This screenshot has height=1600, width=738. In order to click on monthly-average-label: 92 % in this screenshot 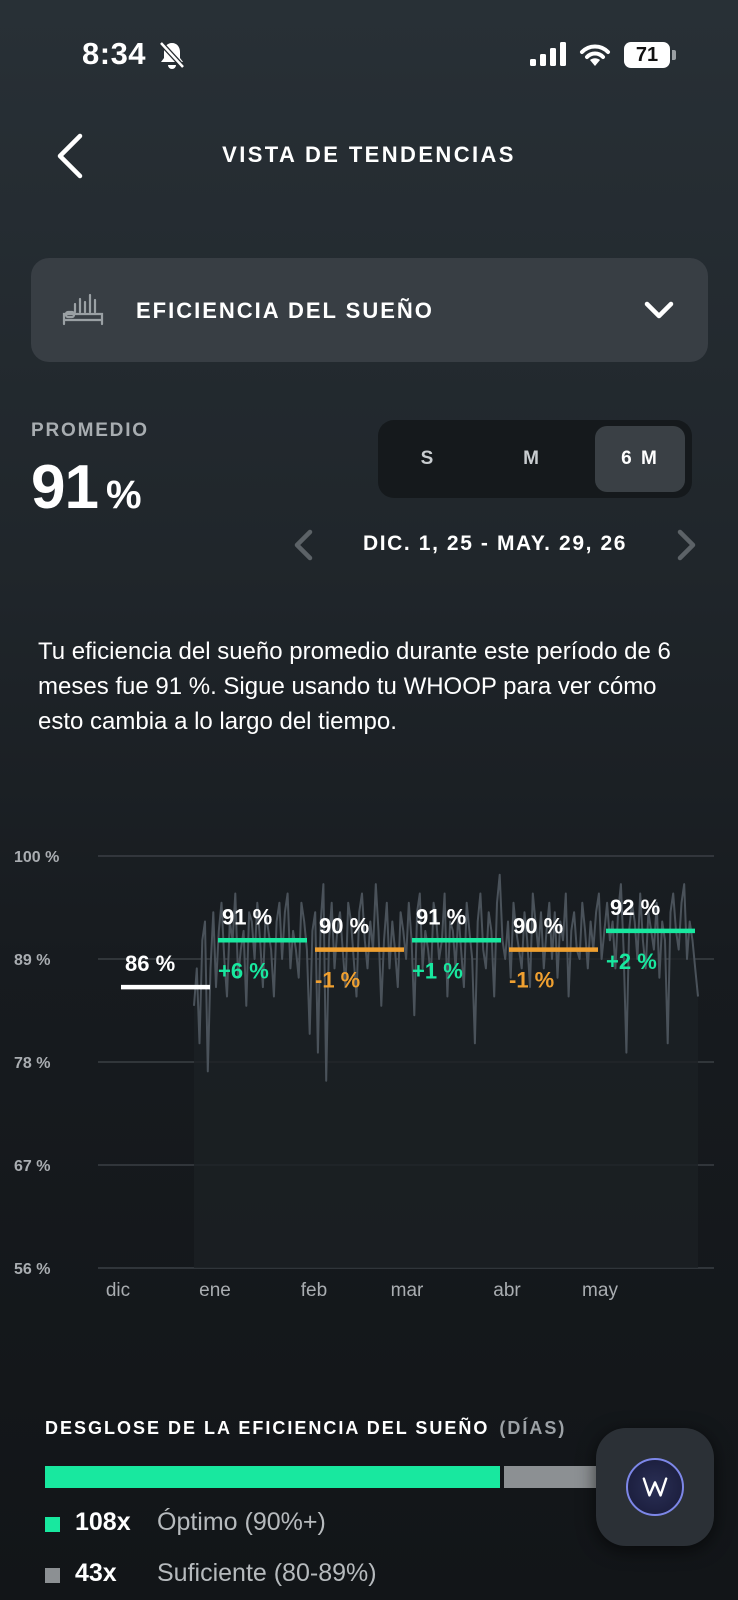, I will do `click(635, 907)`.